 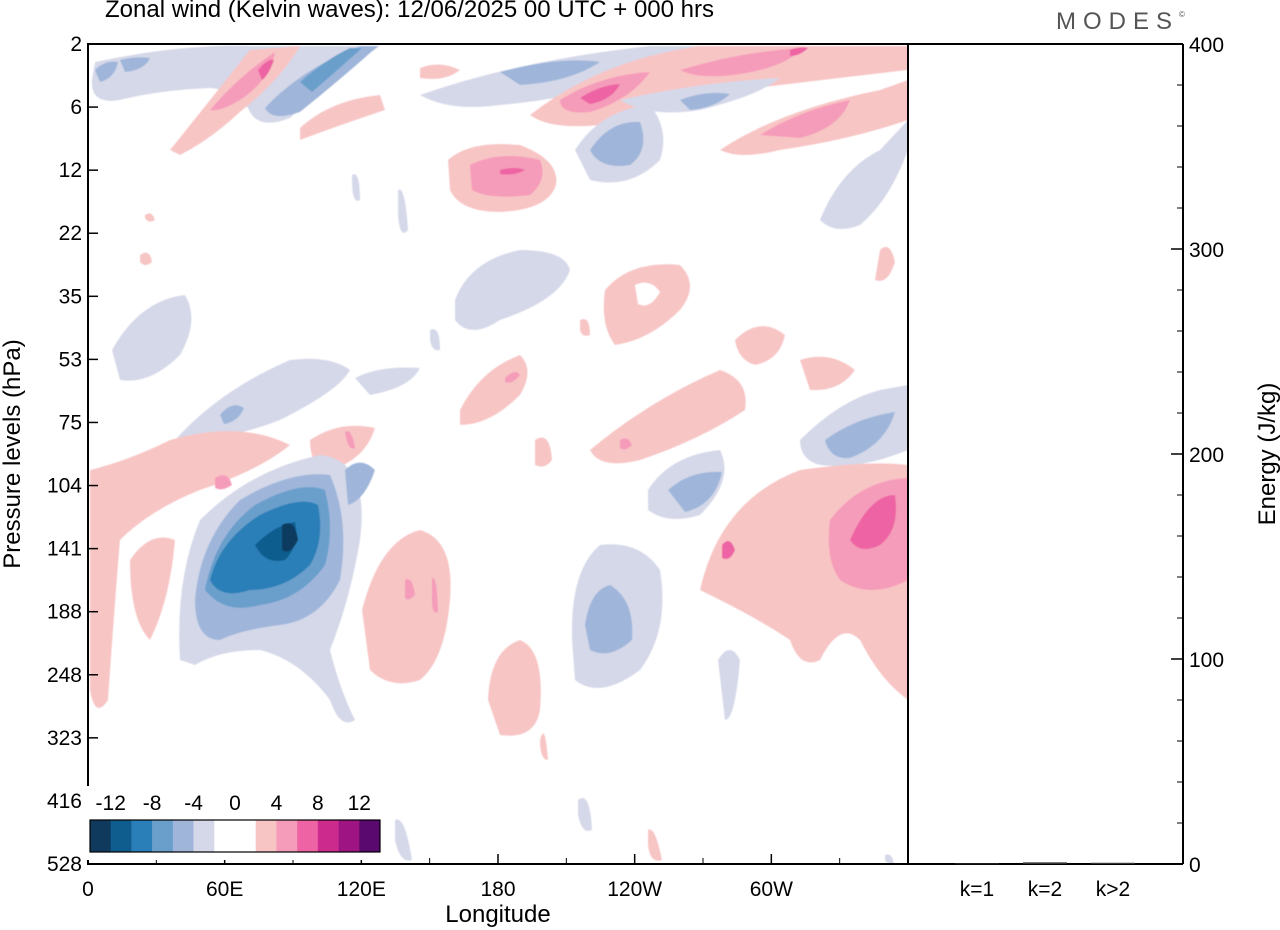 What do you see at coordinates (88, 889) in the screenshot?
I see `x-tick-label: 0` at bounding box center [88, 889].